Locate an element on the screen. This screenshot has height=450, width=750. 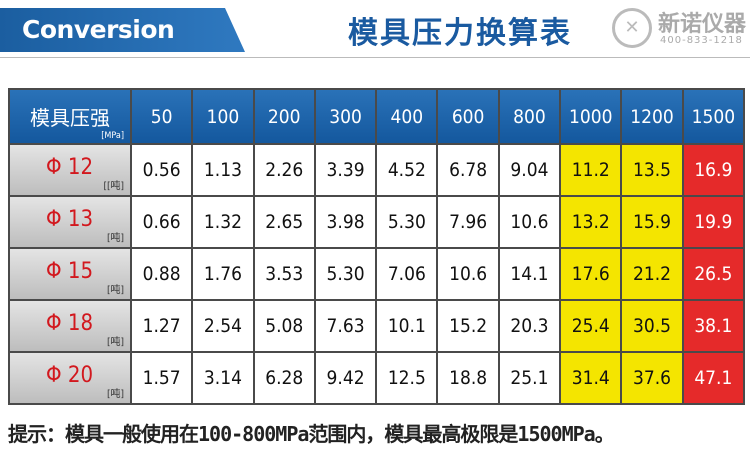
banner: Conversion is located at coordinates (122, 30).